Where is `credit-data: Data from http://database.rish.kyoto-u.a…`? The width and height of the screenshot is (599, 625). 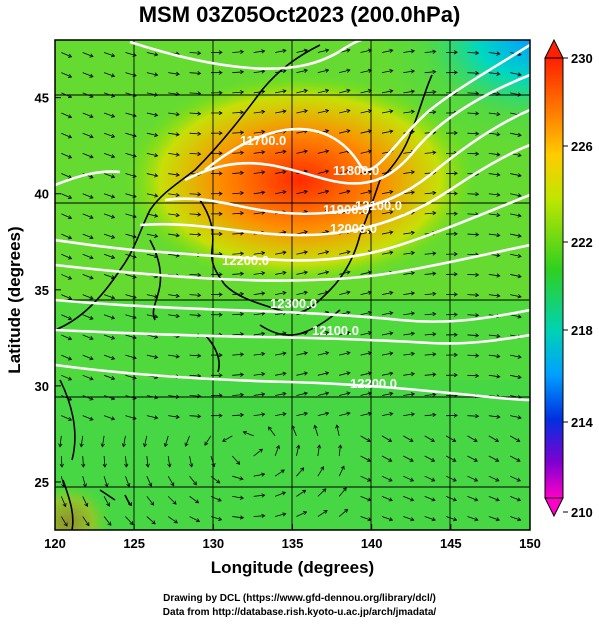 credit-data: Data from http://database.rish.kyoto-u.a… is located at coordinates (299, 612).